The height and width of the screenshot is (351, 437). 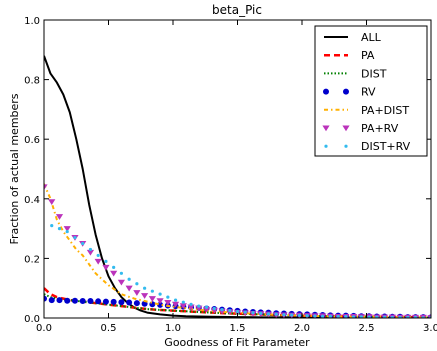 What do you see at coordinates (349, 55) in the screenshot?
I see `legend-item-pa: PA` at bounding box center [349, 55].